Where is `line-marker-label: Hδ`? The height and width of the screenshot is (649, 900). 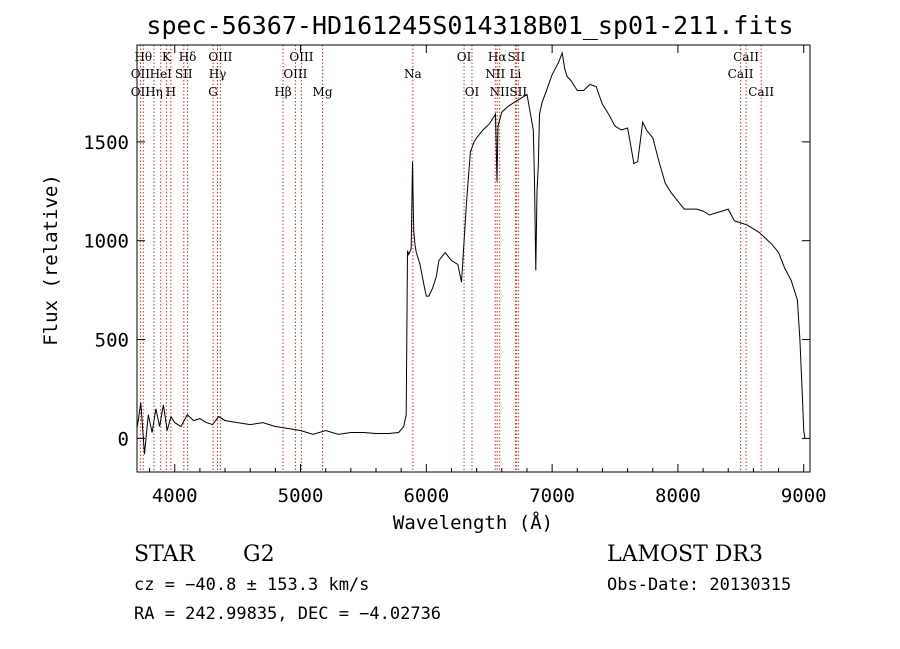
line-marker-label: Hδ is located at coordinates (188, 57).